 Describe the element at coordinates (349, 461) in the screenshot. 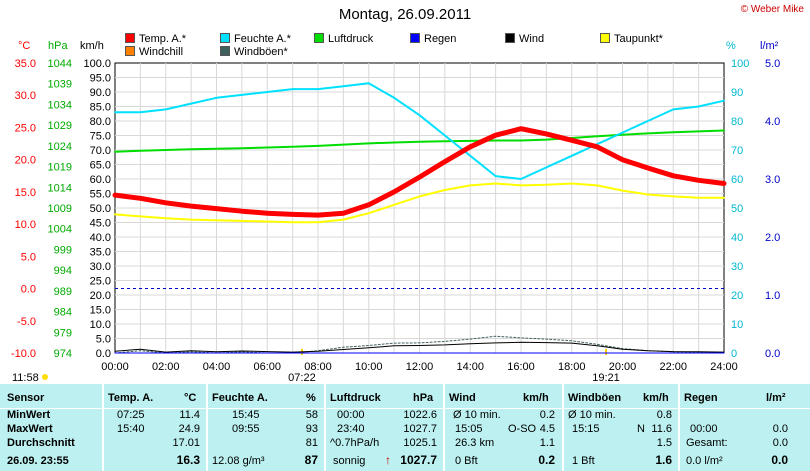

I see `pressure-condition: sonnig` at that location.